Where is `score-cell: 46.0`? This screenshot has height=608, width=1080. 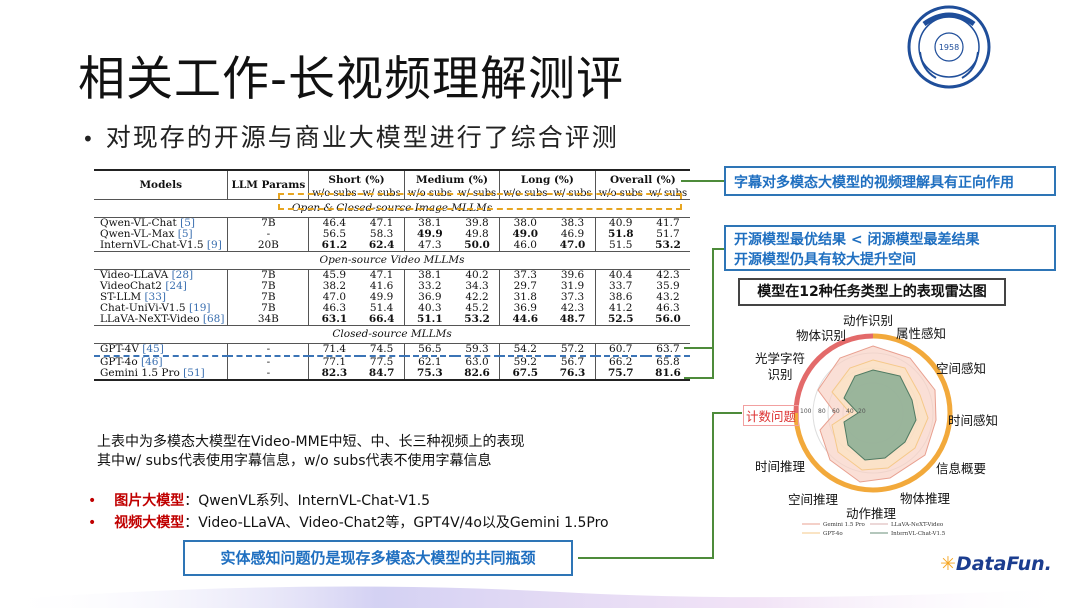 score-cell: 46.0 is located at coordinates (525, 246).